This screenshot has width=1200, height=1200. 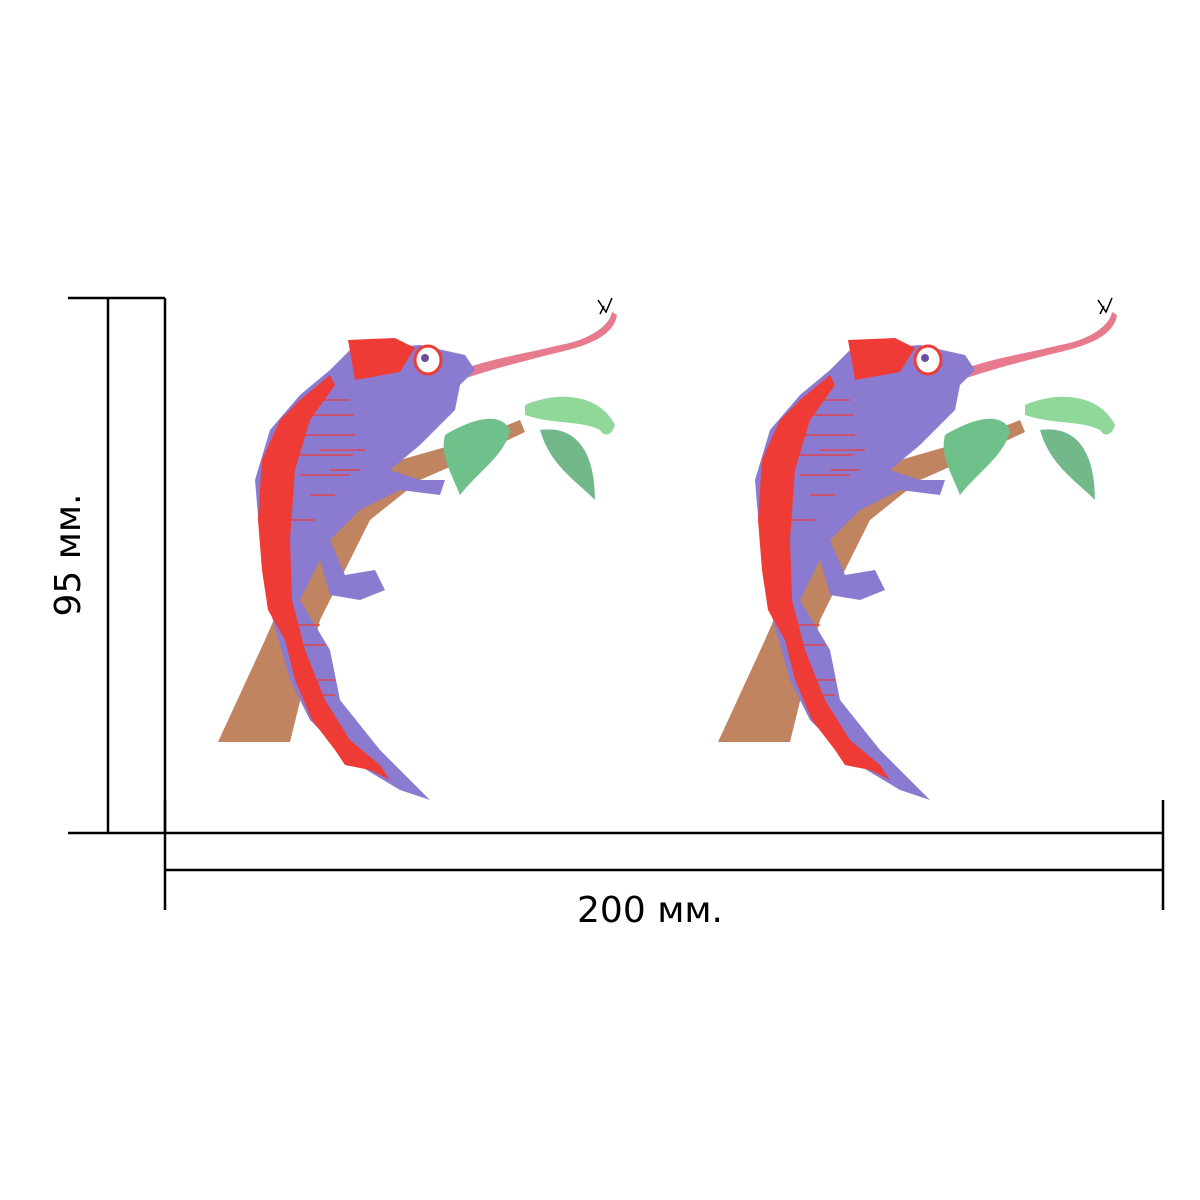 I want to click on width-label: 200 мм., so click(x=650, y=910).